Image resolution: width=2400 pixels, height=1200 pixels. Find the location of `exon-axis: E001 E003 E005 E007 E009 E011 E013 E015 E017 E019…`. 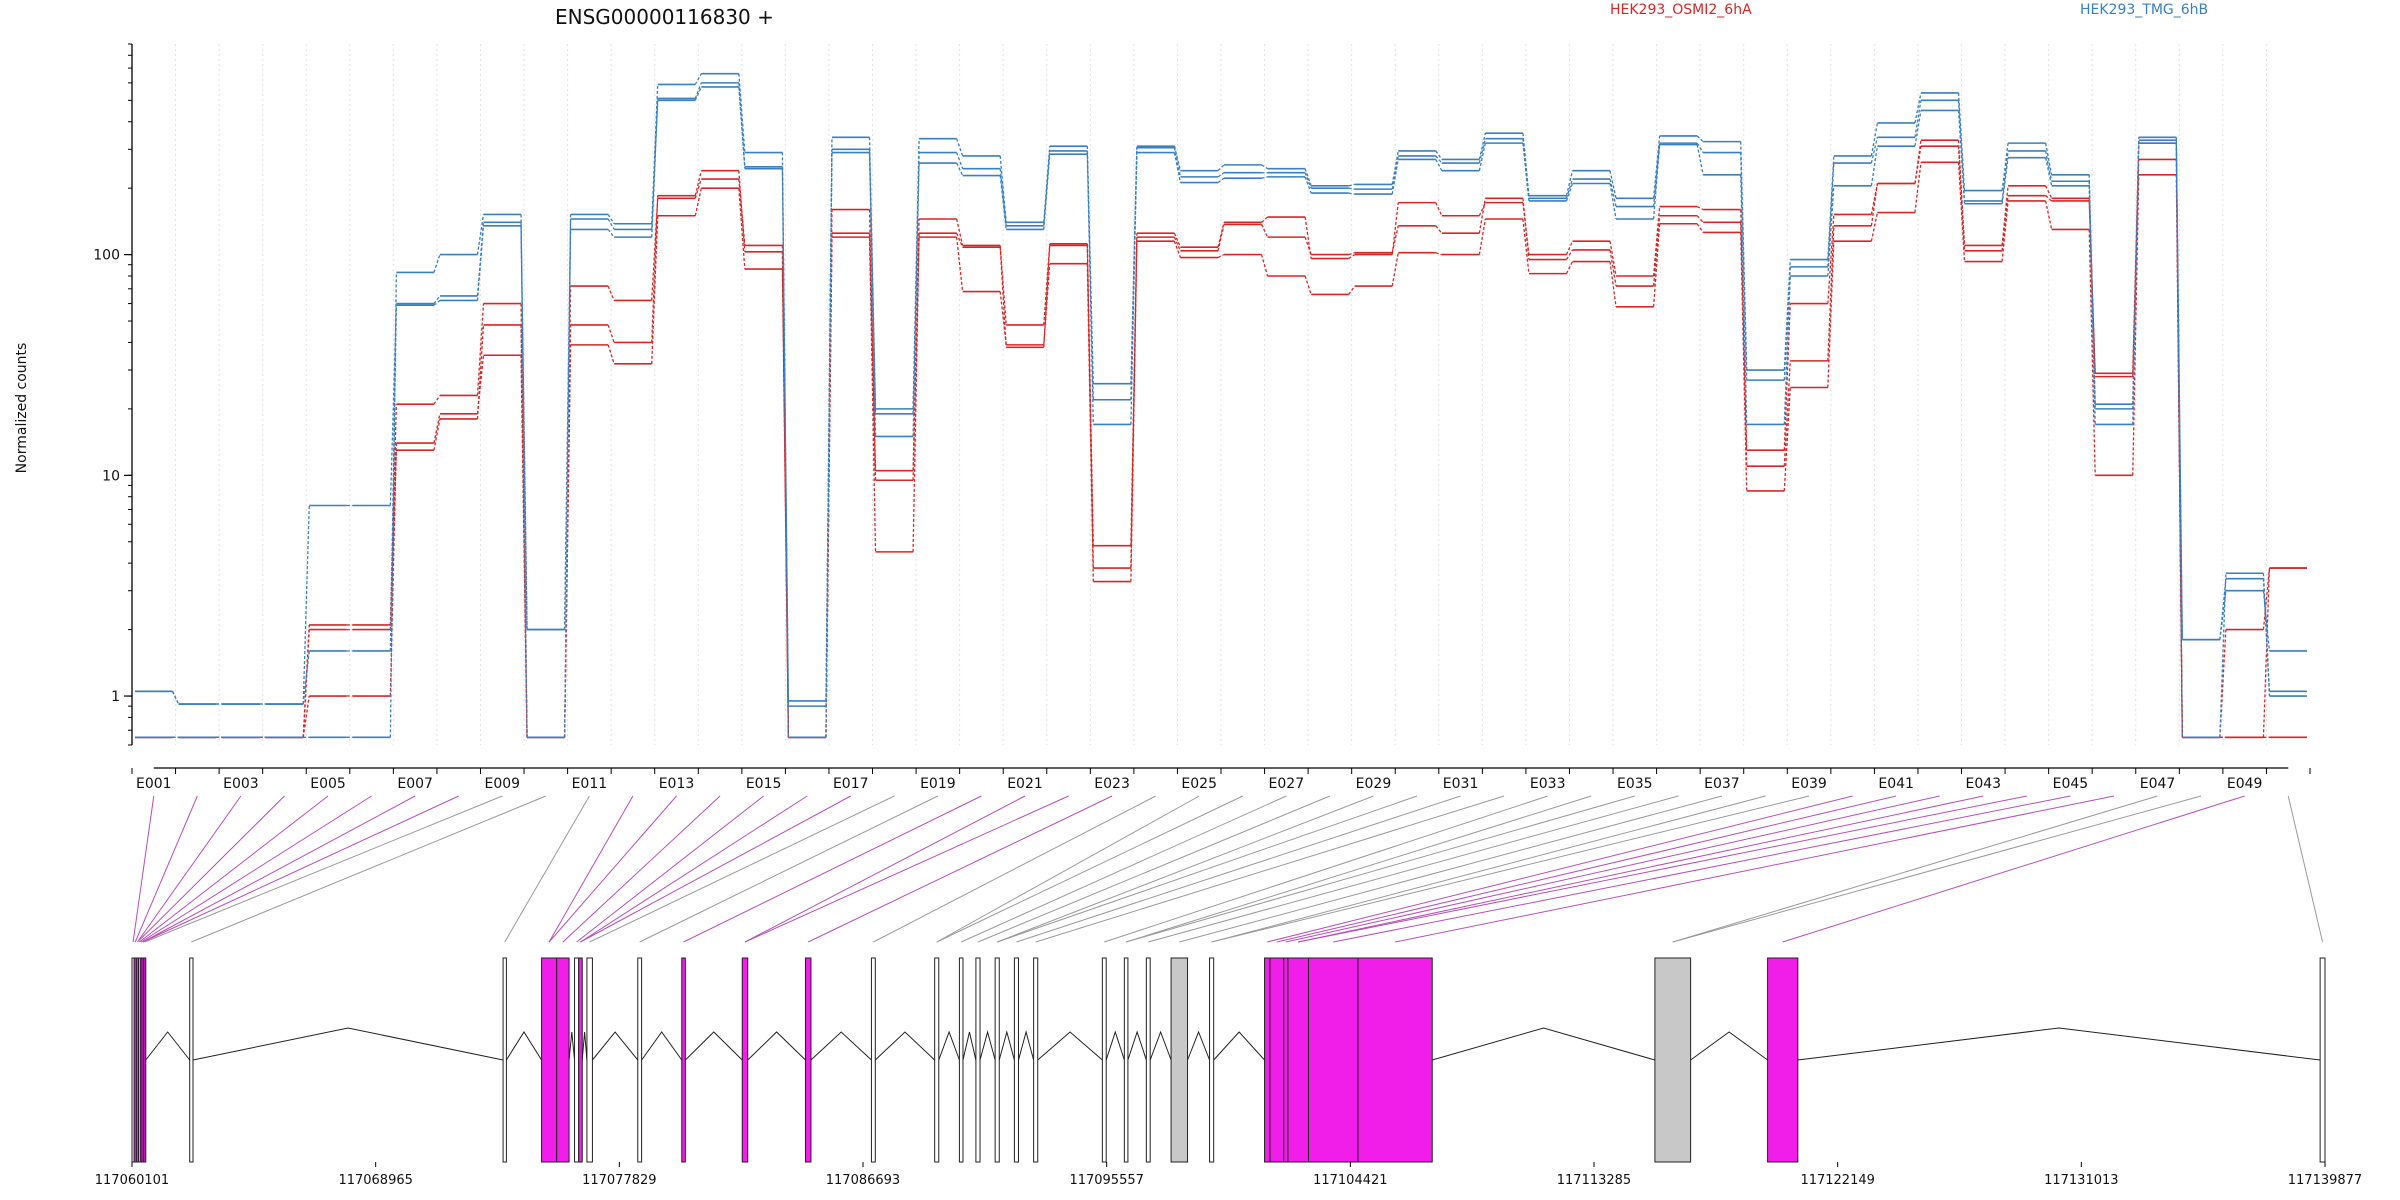

exon-axis: E001 E003 E005 E007 E009 E011 E013 E015 E017 E019… is located at coordinates (1221, 779).